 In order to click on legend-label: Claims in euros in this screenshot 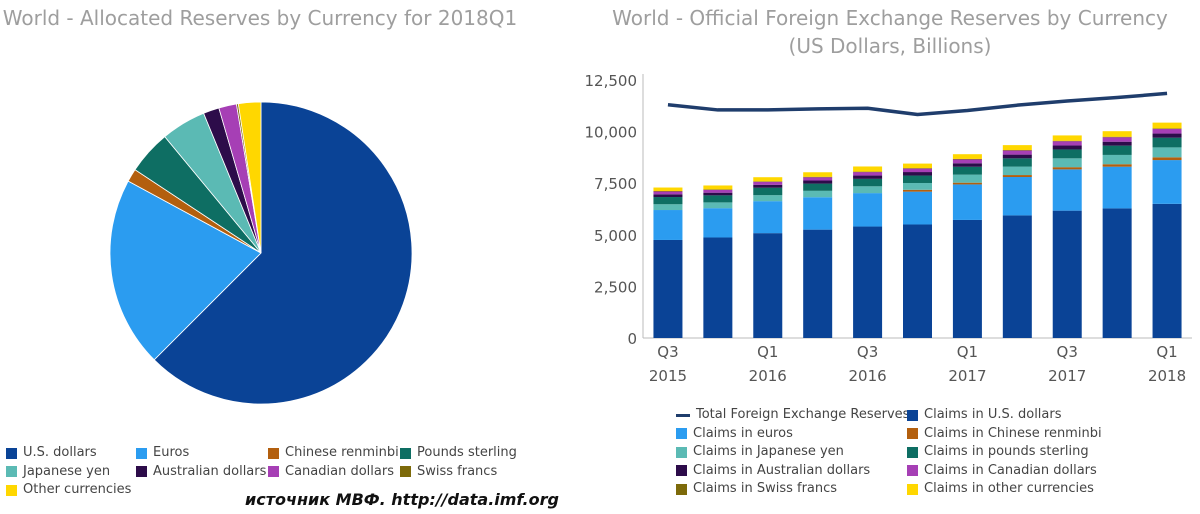, I will do `click(743, 433)`.